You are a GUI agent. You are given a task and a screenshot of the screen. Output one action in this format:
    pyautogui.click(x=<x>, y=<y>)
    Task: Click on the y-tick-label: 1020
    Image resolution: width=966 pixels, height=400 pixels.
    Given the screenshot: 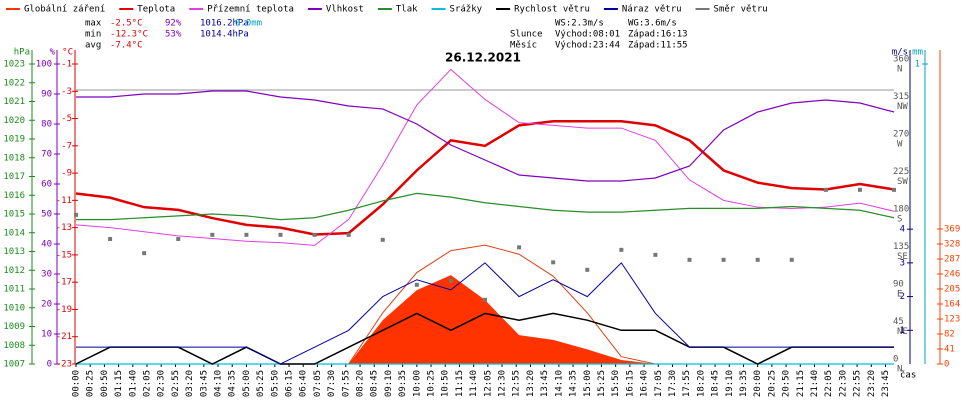 What is the action you would take?
    pyautogui.click(x=14, y=121)
    